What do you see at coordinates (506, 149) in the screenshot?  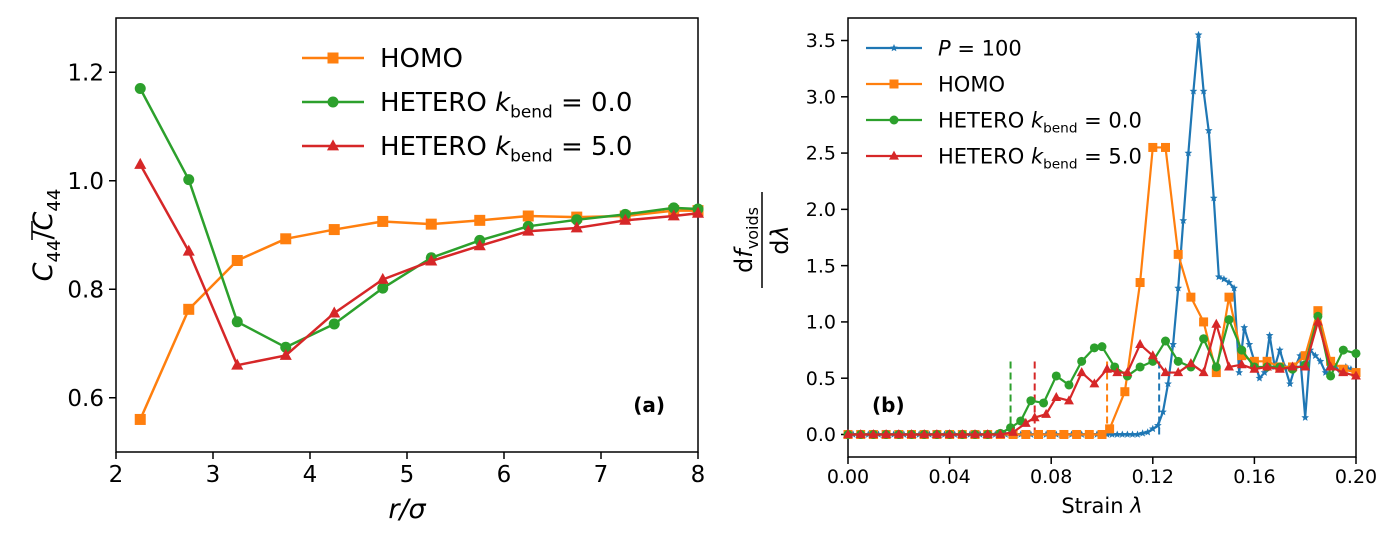 I see `legend-label: HETERO kbend = 5.0` at bounding box center [506, 149].